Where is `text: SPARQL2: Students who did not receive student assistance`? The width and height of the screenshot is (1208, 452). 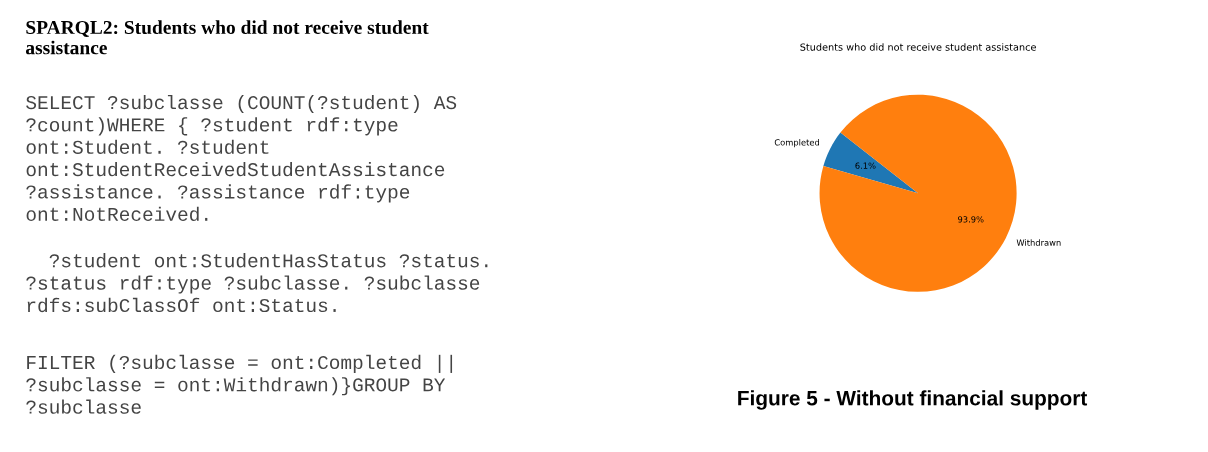 text: SPARQL2: Students who did not receive student assistance is located at coordinates (227, 37).